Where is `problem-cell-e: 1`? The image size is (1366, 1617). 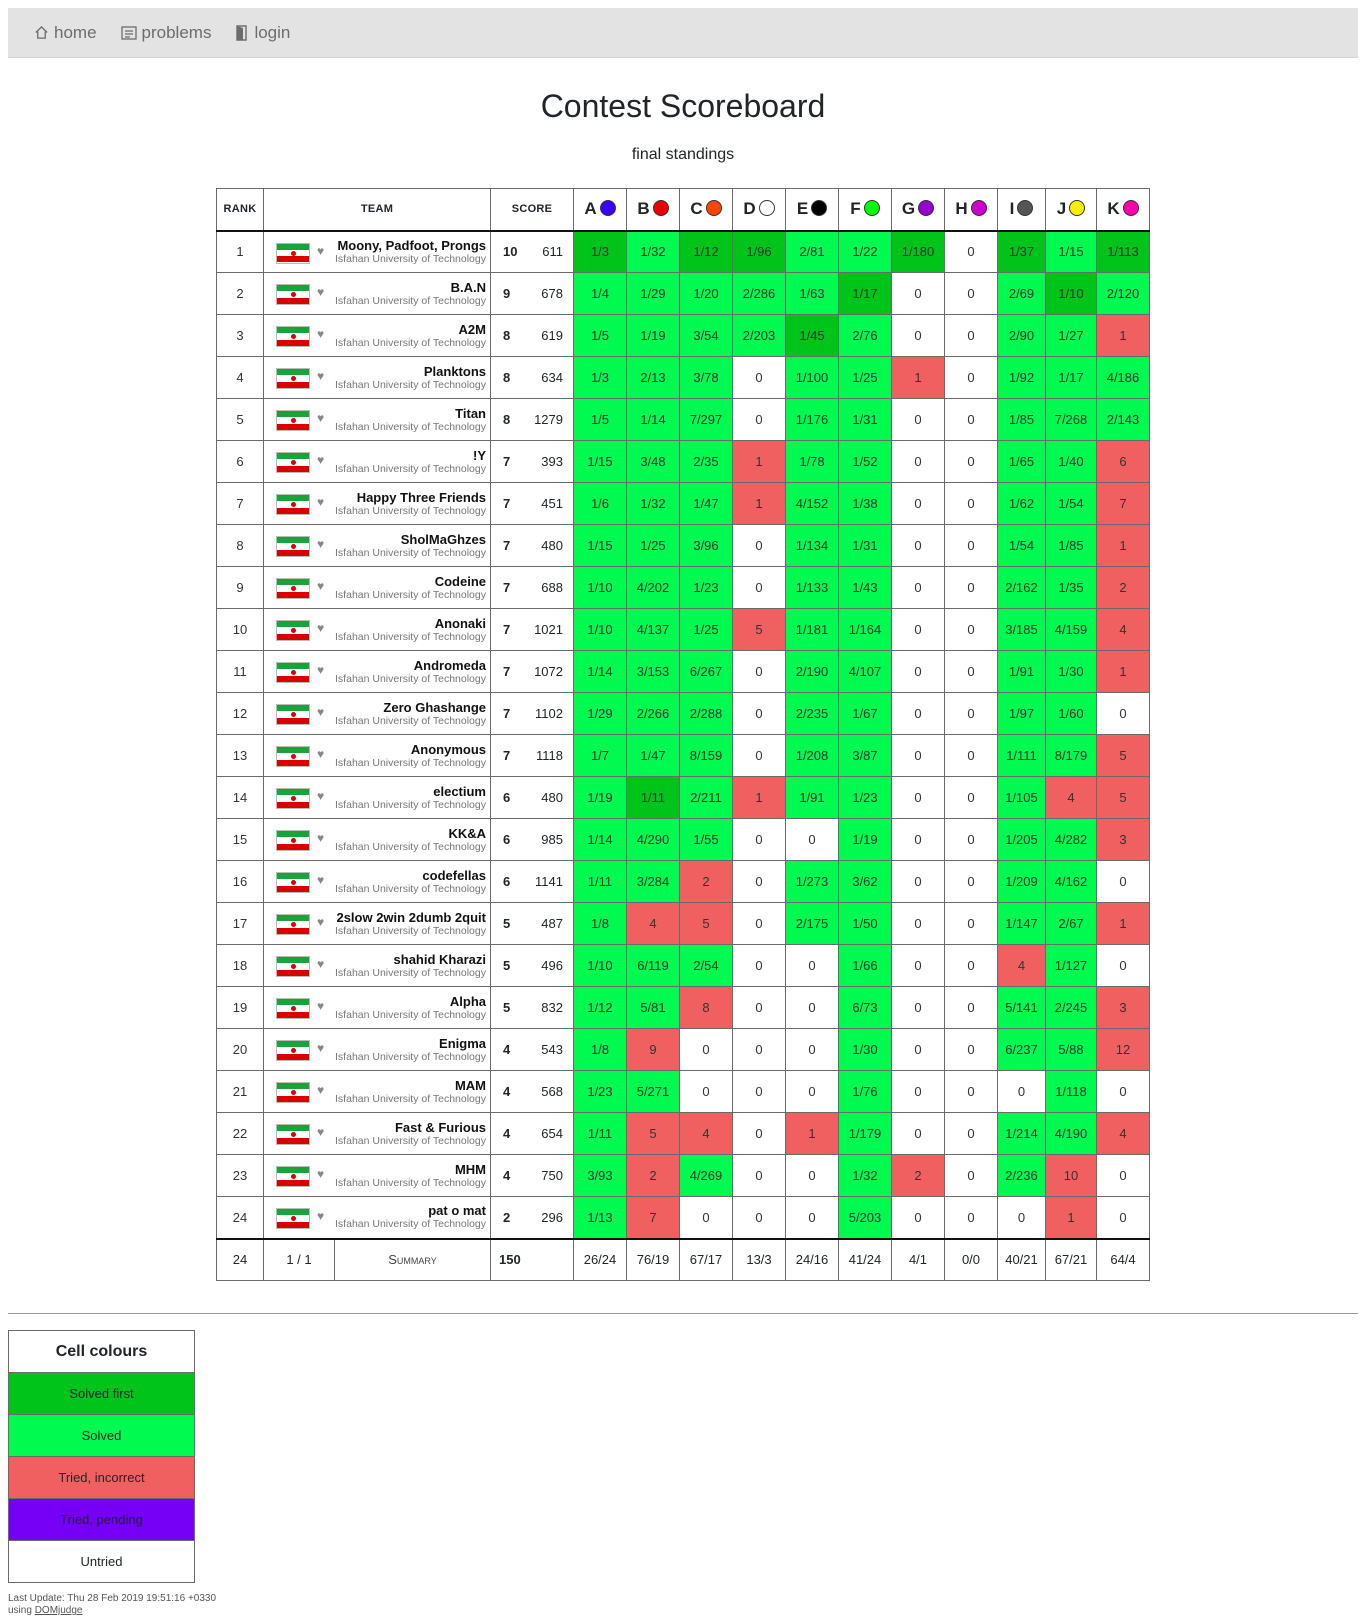
problem-cell-e: 1 is located at coordinates (812, 1133).